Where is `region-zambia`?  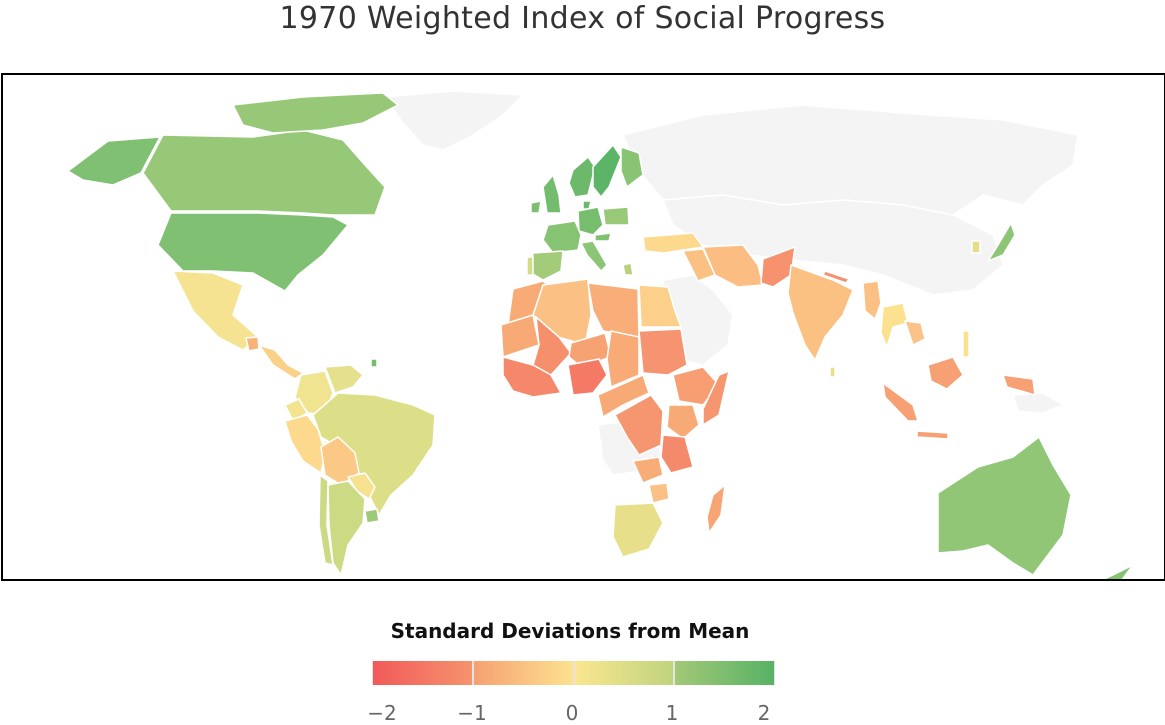 region-zambia is located at coordinates (648, 470).